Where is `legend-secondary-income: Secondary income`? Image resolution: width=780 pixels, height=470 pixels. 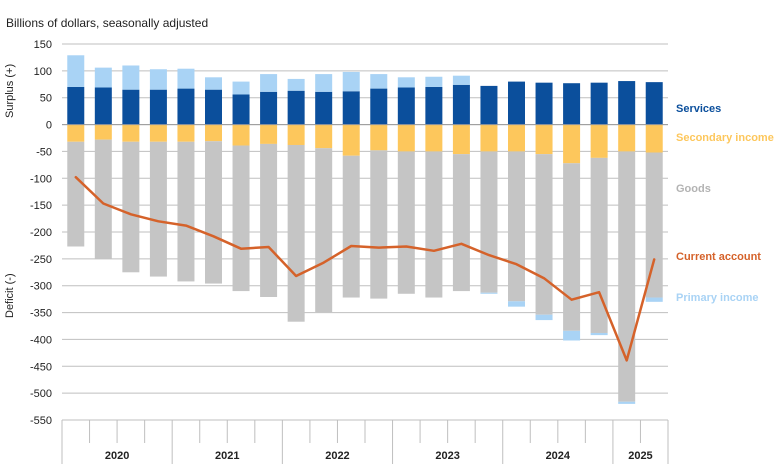
legend-secondary-income: Secondary income is located at coordinates (725, 138).